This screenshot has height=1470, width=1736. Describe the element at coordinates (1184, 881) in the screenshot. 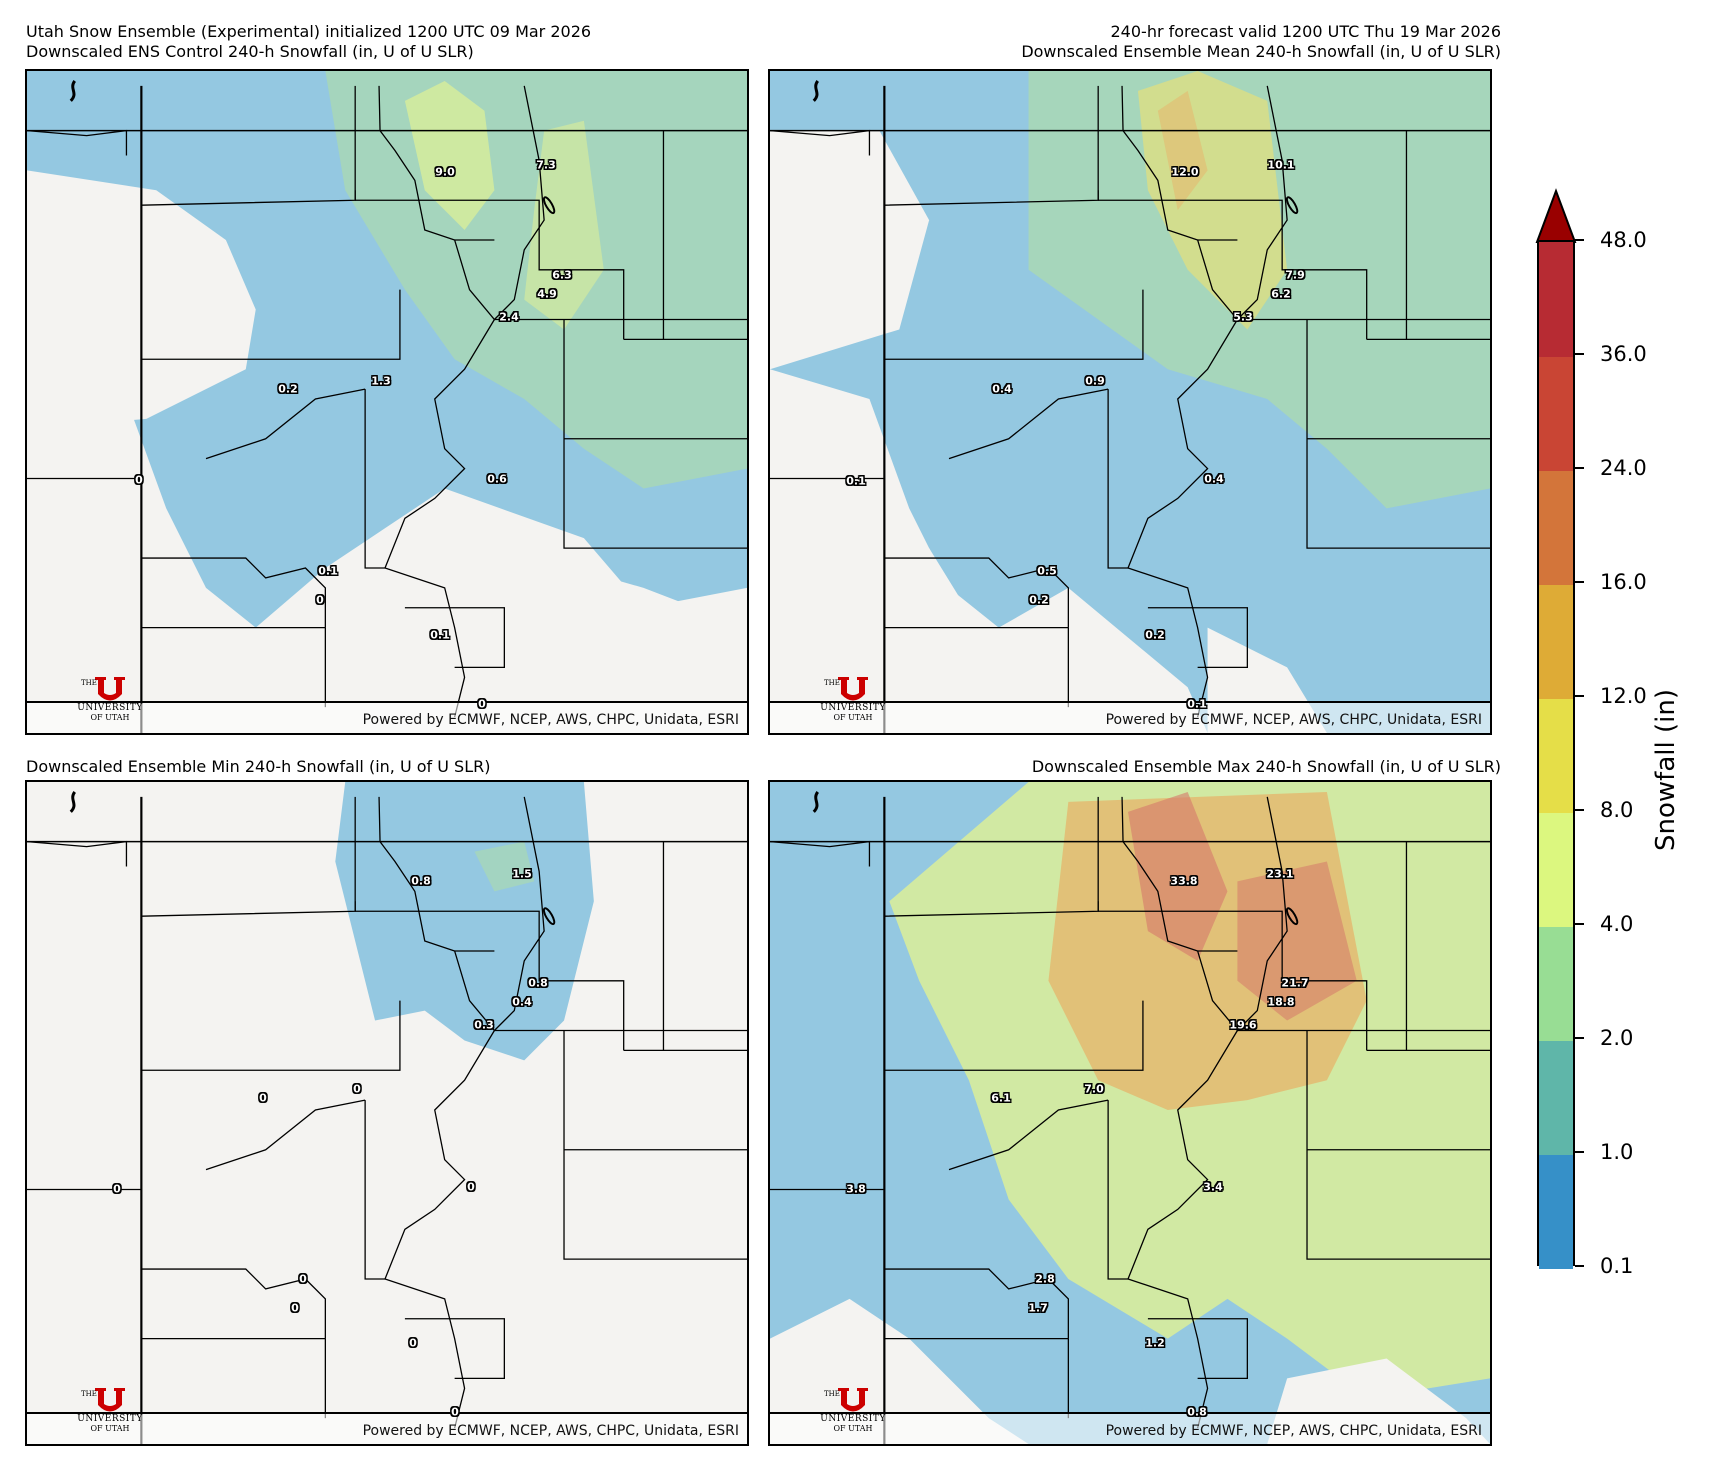

I see `snowfall-point-label: 33.8` at that location.